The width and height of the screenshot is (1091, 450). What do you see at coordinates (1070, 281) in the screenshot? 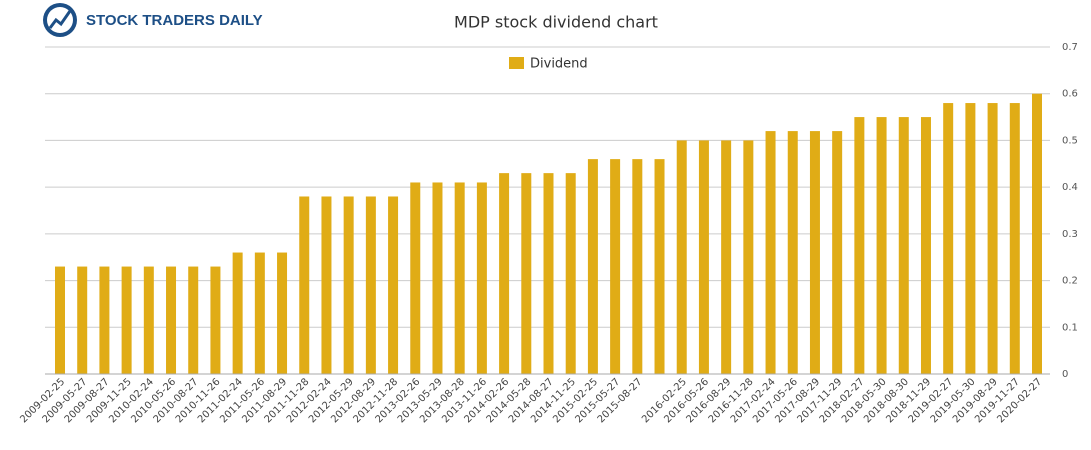
I see `y-tick-label: 0.2` at bounding box center [1070, 281].